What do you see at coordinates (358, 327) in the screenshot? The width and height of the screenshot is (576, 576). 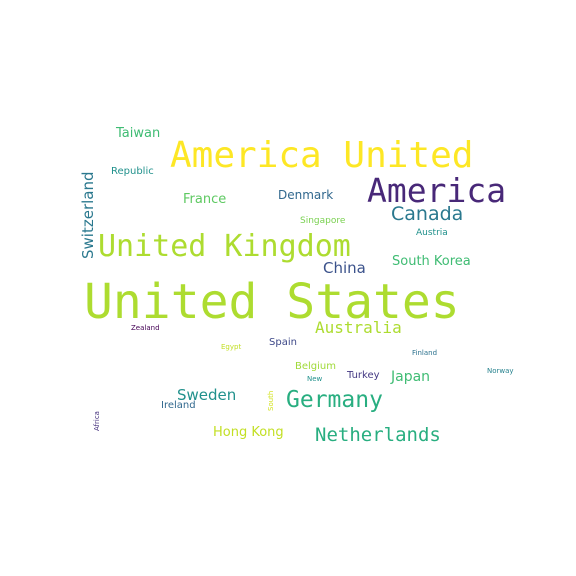 I see `word-australia: Australia` at bounding box center [358, 327].